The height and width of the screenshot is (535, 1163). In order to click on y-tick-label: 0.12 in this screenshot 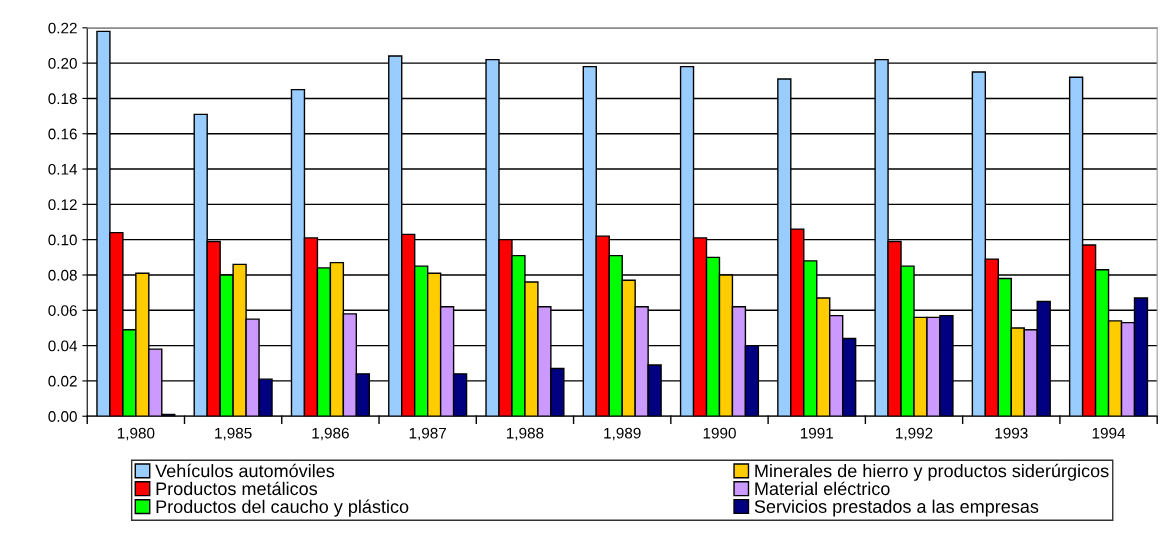, I will do `click(62, 205)`.